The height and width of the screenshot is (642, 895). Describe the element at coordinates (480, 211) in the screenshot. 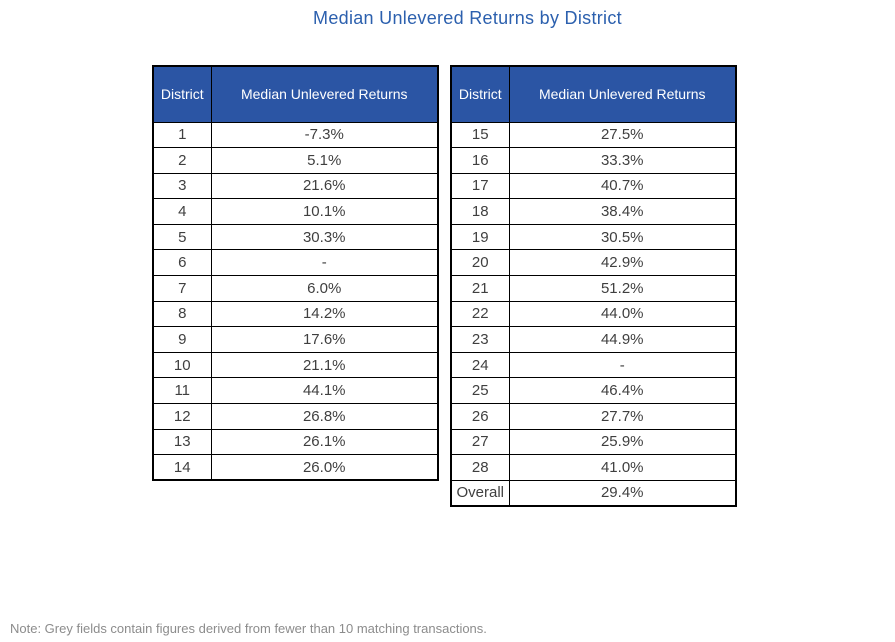

I see `district-cell: 18` at that location.